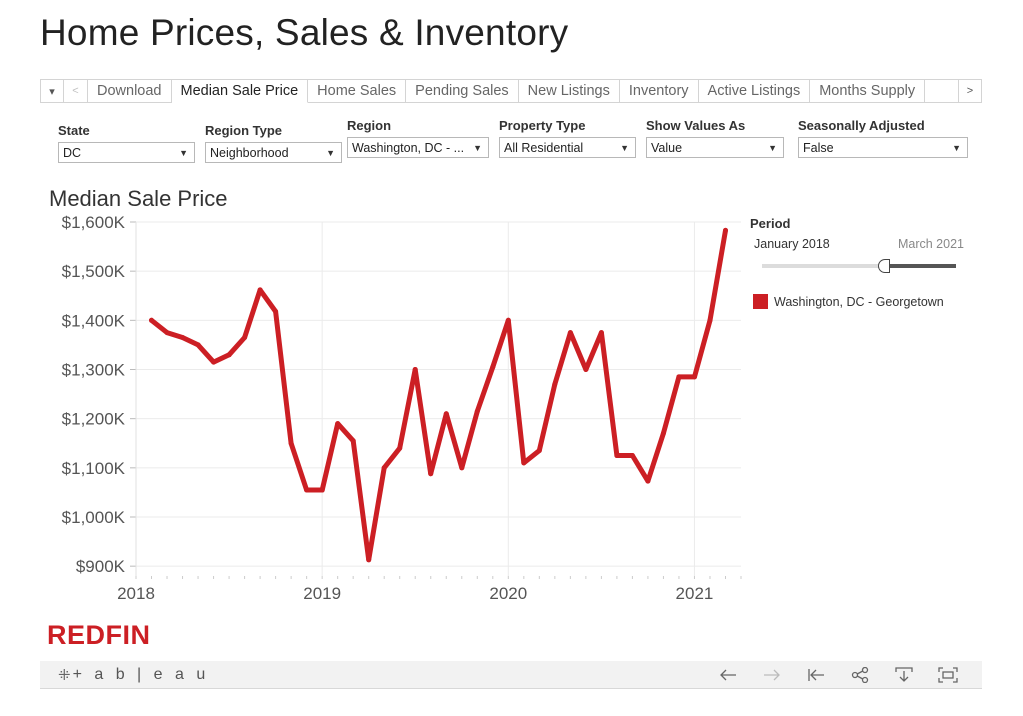 Image resolution: width=1023 pixels, height=716 pixels. What do you see at coordinates (136, 593) in the screenshot?
I see `x-tick-label: 2018` at bounding box center [136, 593].